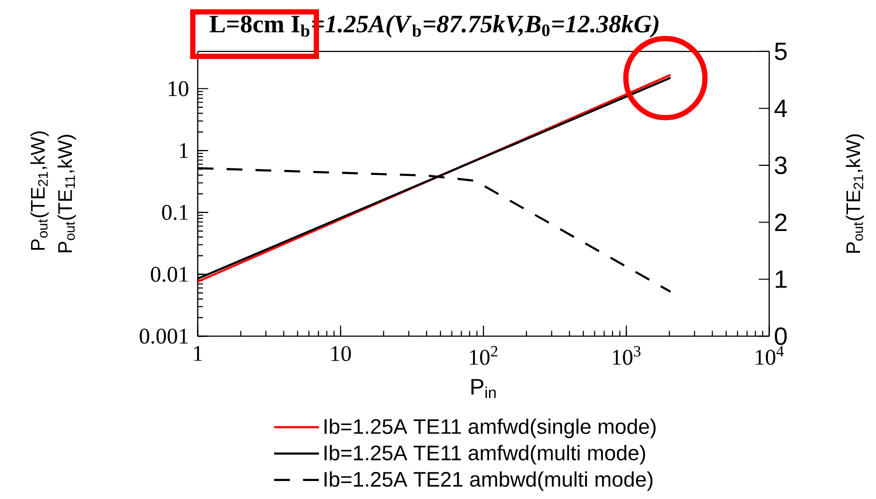  I want to click on y2-tick-label: 1, so click(781, 279).